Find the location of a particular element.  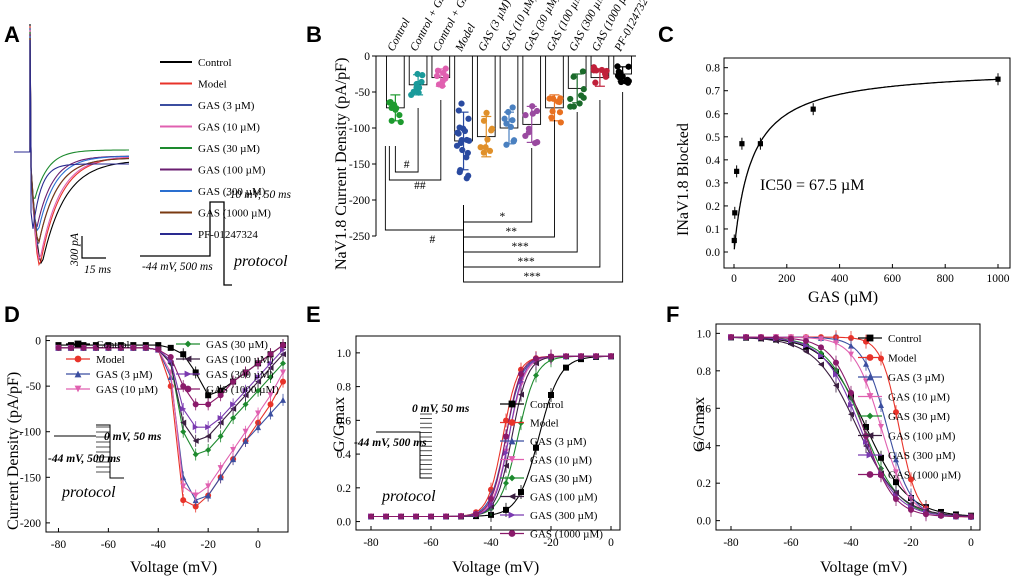

panel-b-sig-label: ## is located at coordinates (420, 186).